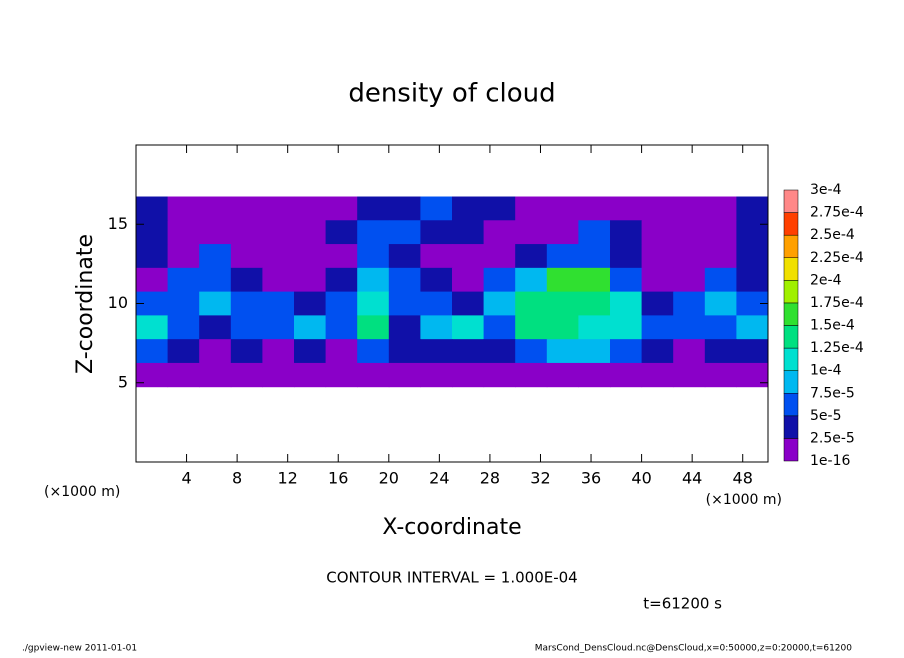  I want to click on x-axis-label: X-coordinate, so click(451, 527).